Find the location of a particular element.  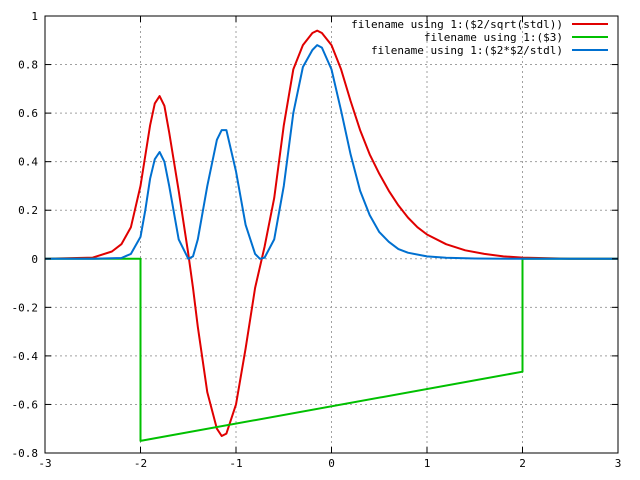

x-tick-label: 2 is located at coordinates (522, 463).